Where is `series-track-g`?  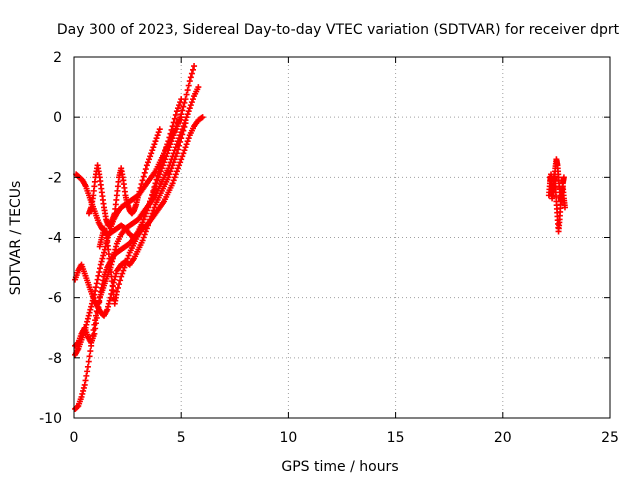 series-track-g is located at coordinates (140, 201).